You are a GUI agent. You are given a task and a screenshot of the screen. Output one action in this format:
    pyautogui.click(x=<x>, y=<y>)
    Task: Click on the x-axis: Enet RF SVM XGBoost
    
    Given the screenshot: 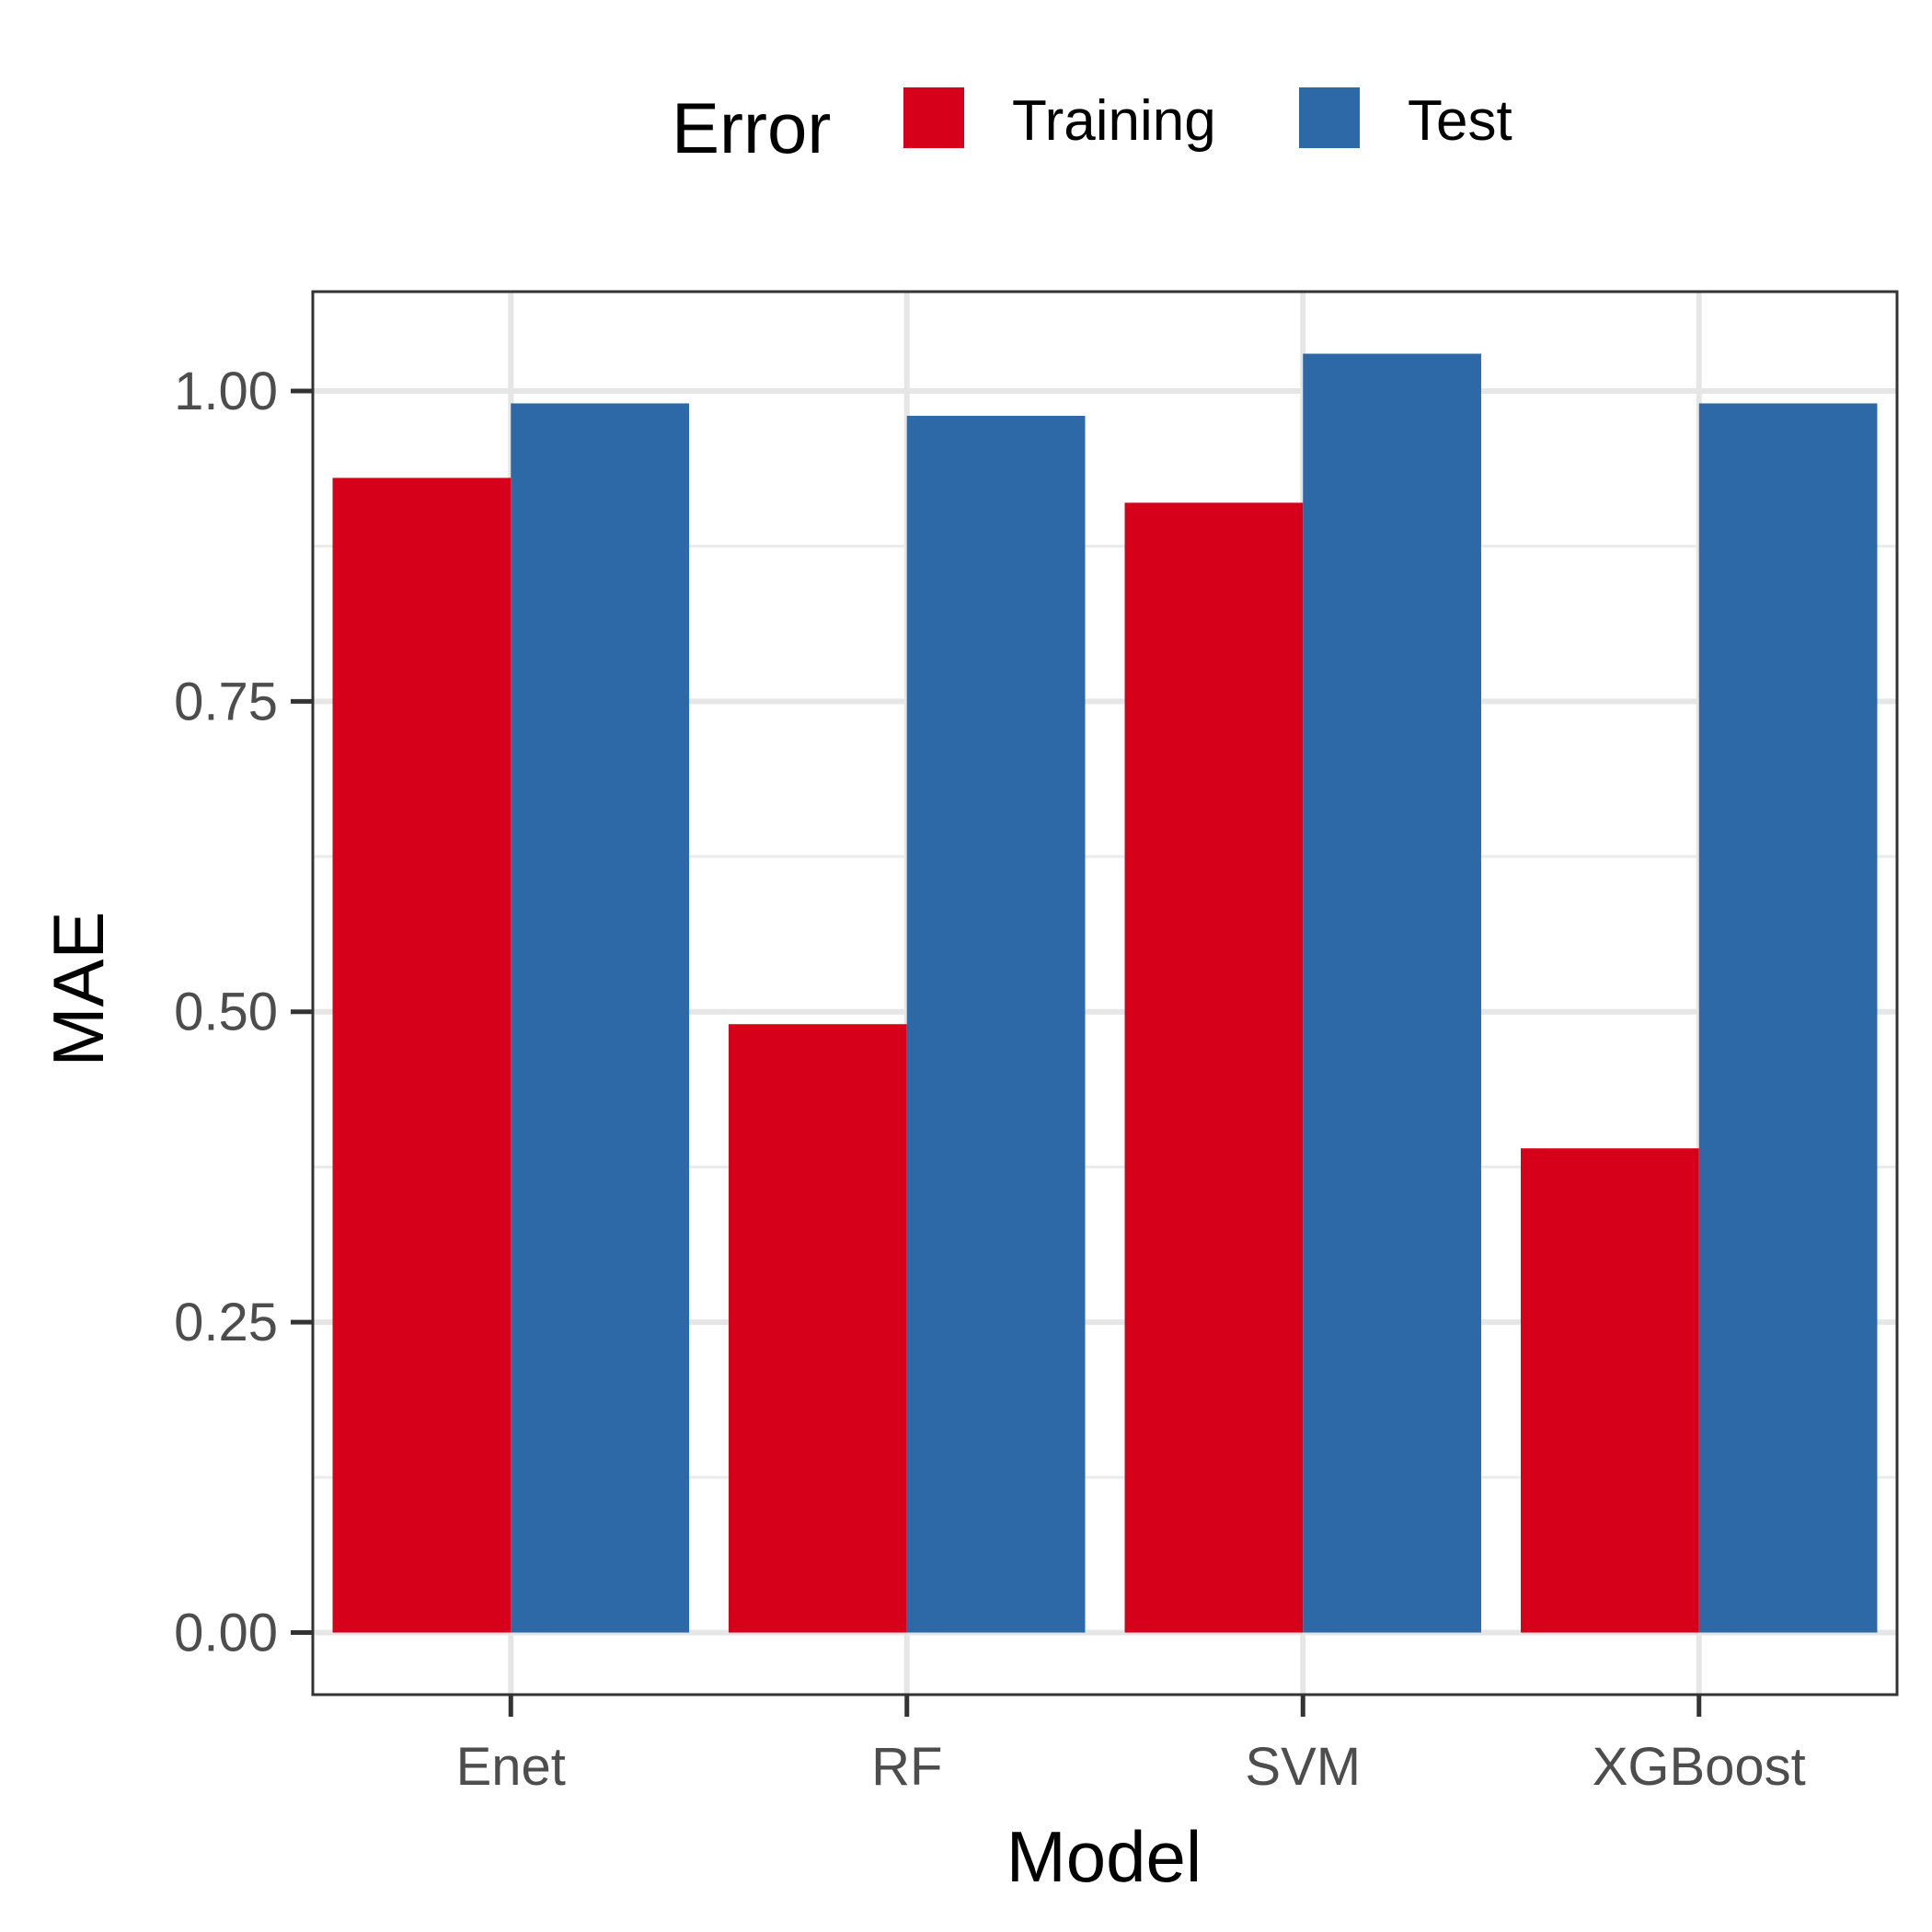 What is the action you would take?
    pyautogui.click(x=1131, y=1746)
    